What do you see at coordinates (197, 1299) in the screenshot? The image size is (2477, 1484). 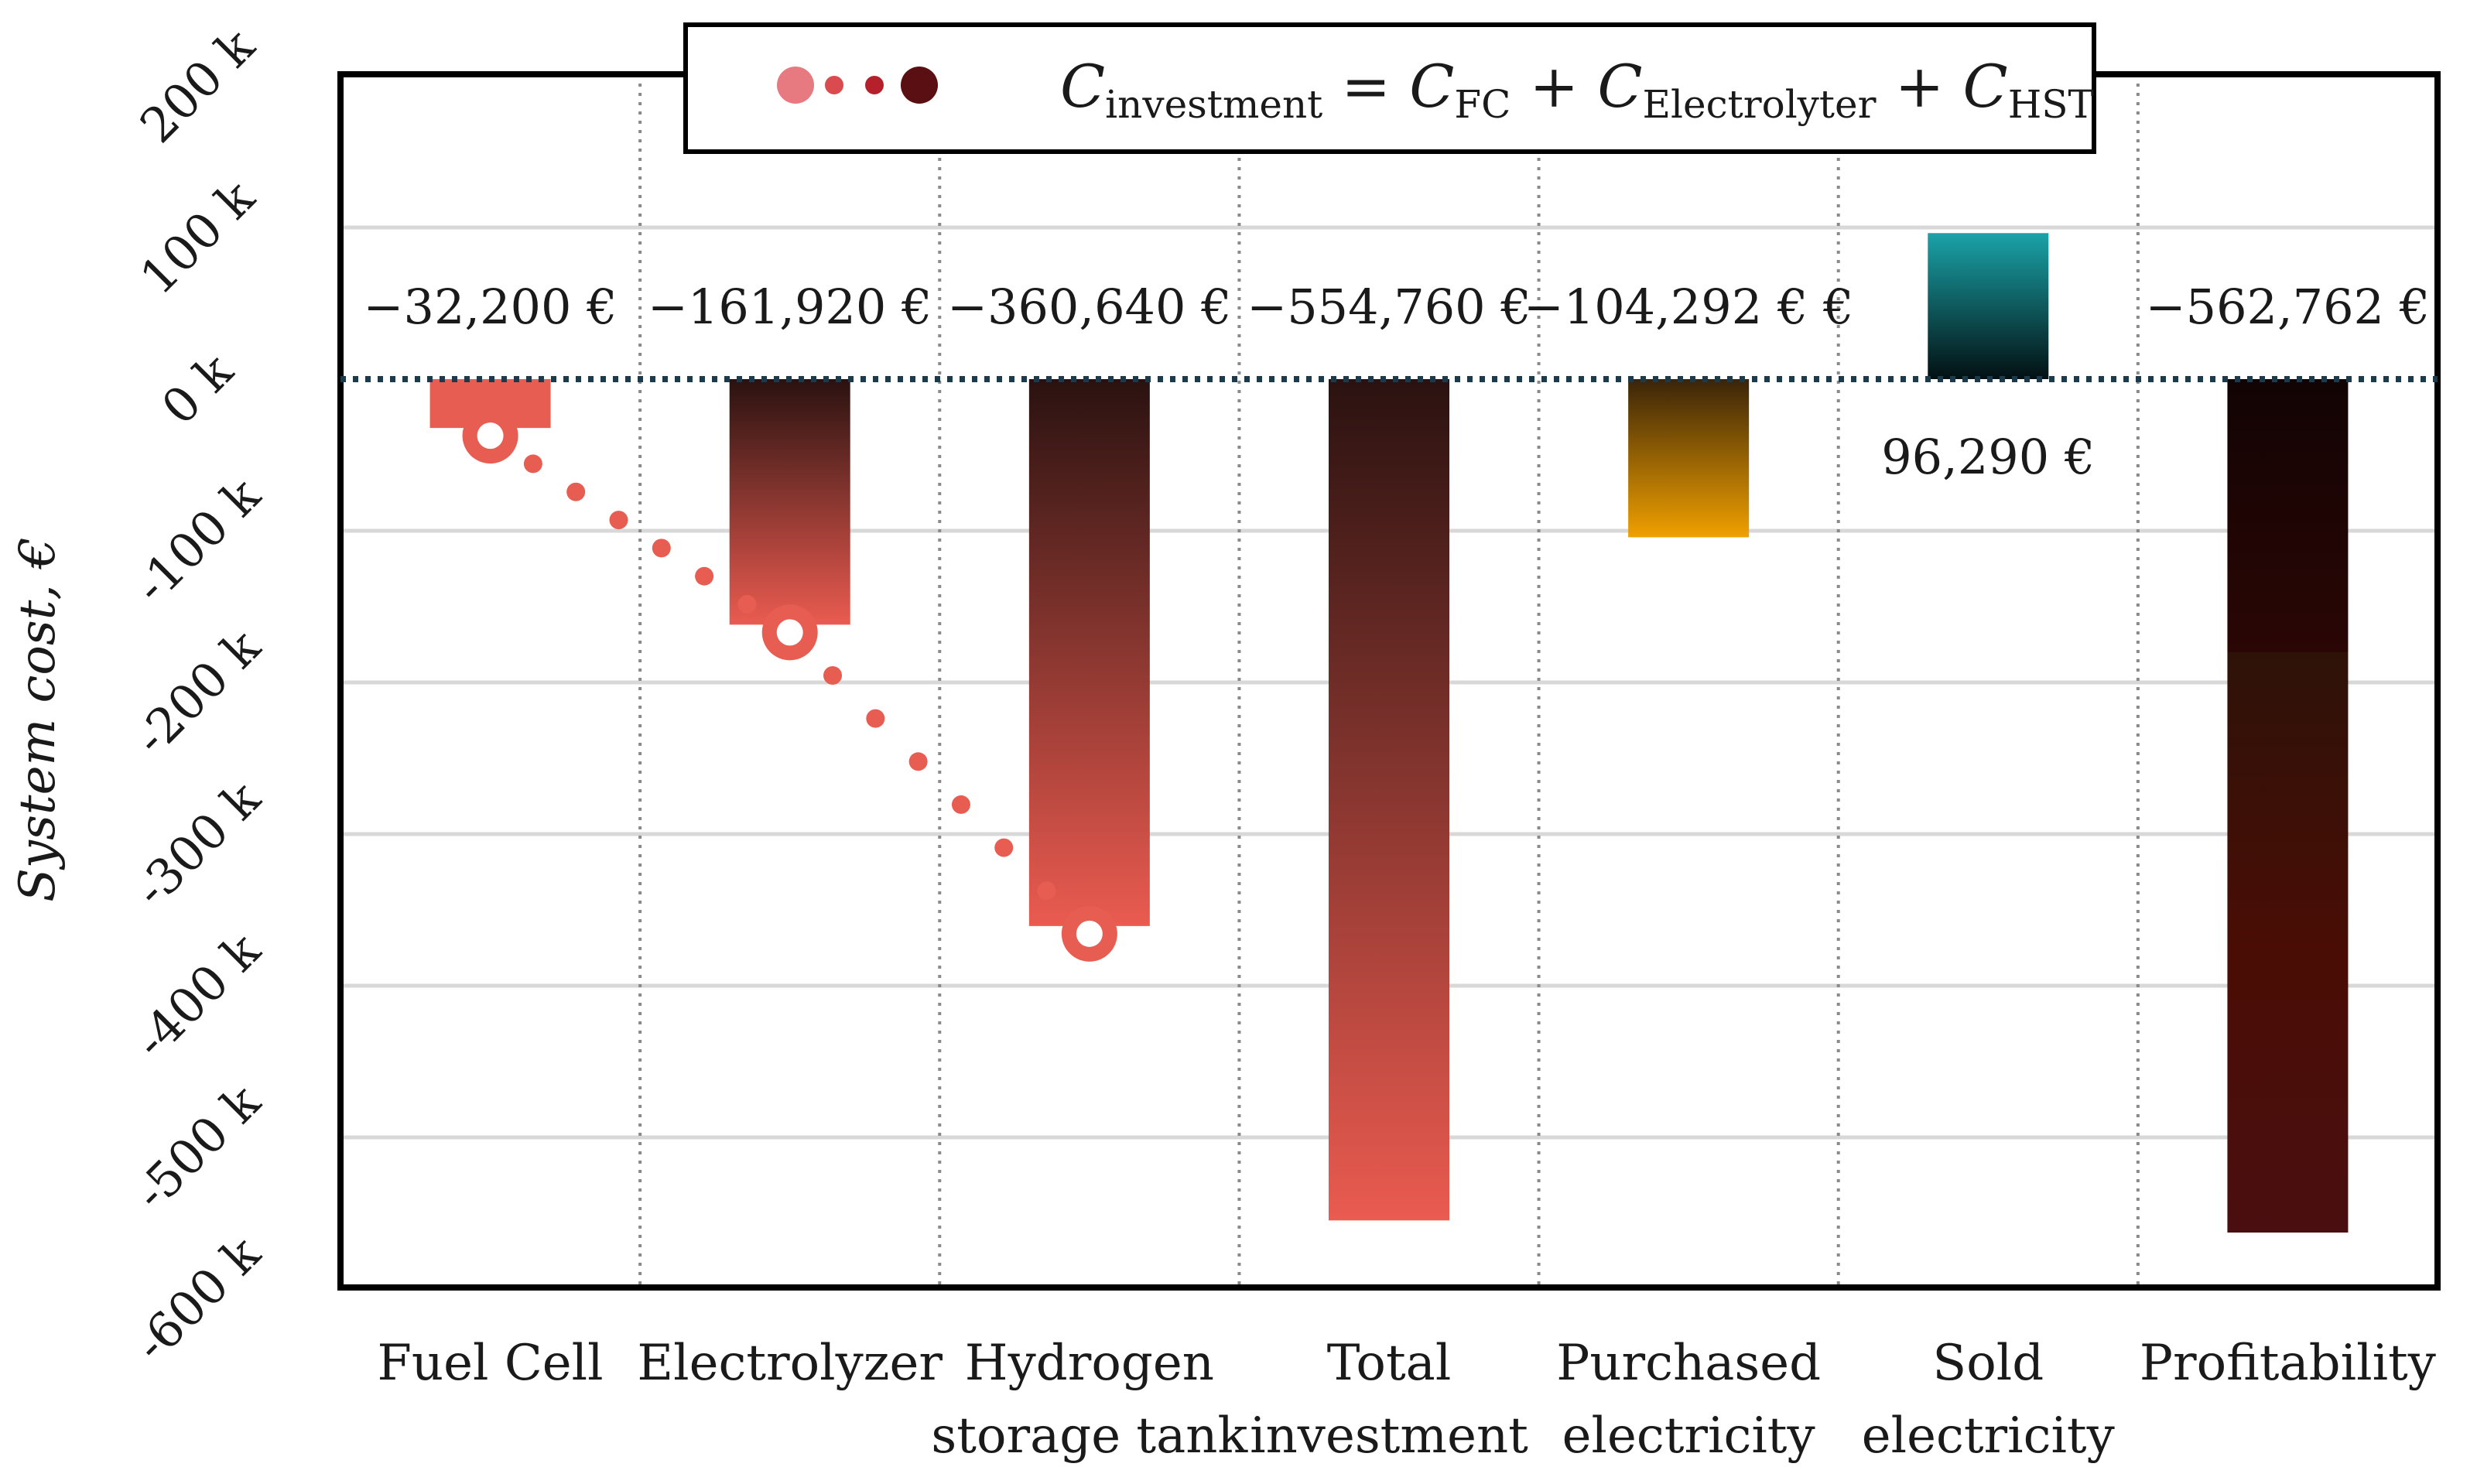 I see `y-tick-8: -600 k` at bounding box center [197, 1299].